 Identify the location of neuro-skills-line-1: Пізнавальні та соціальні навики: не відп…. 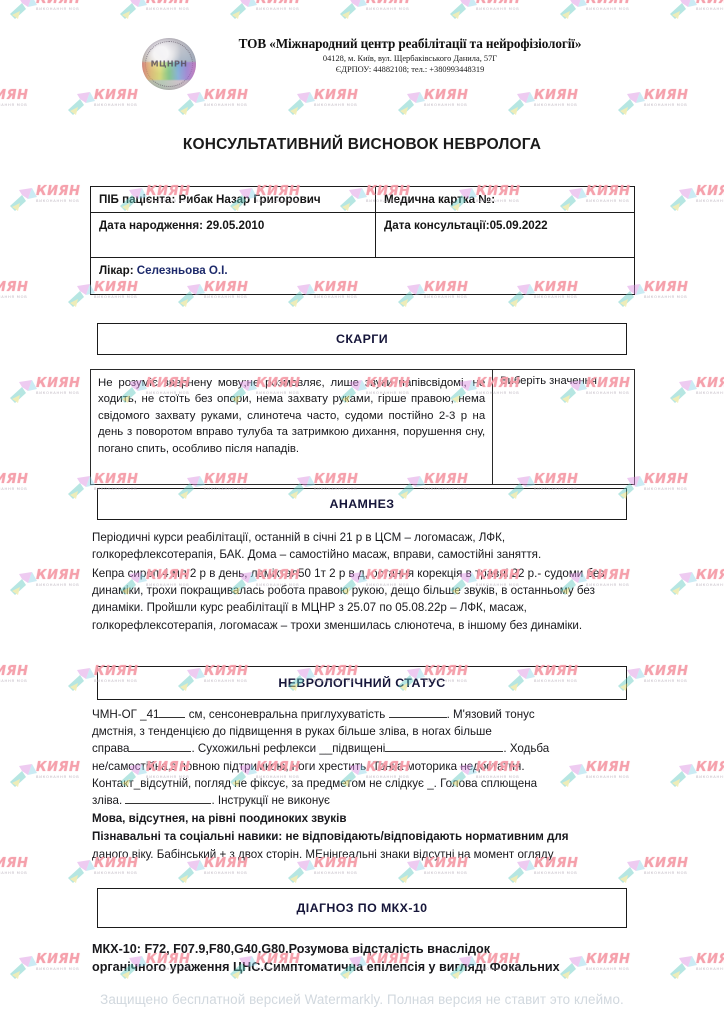
(362, 836).